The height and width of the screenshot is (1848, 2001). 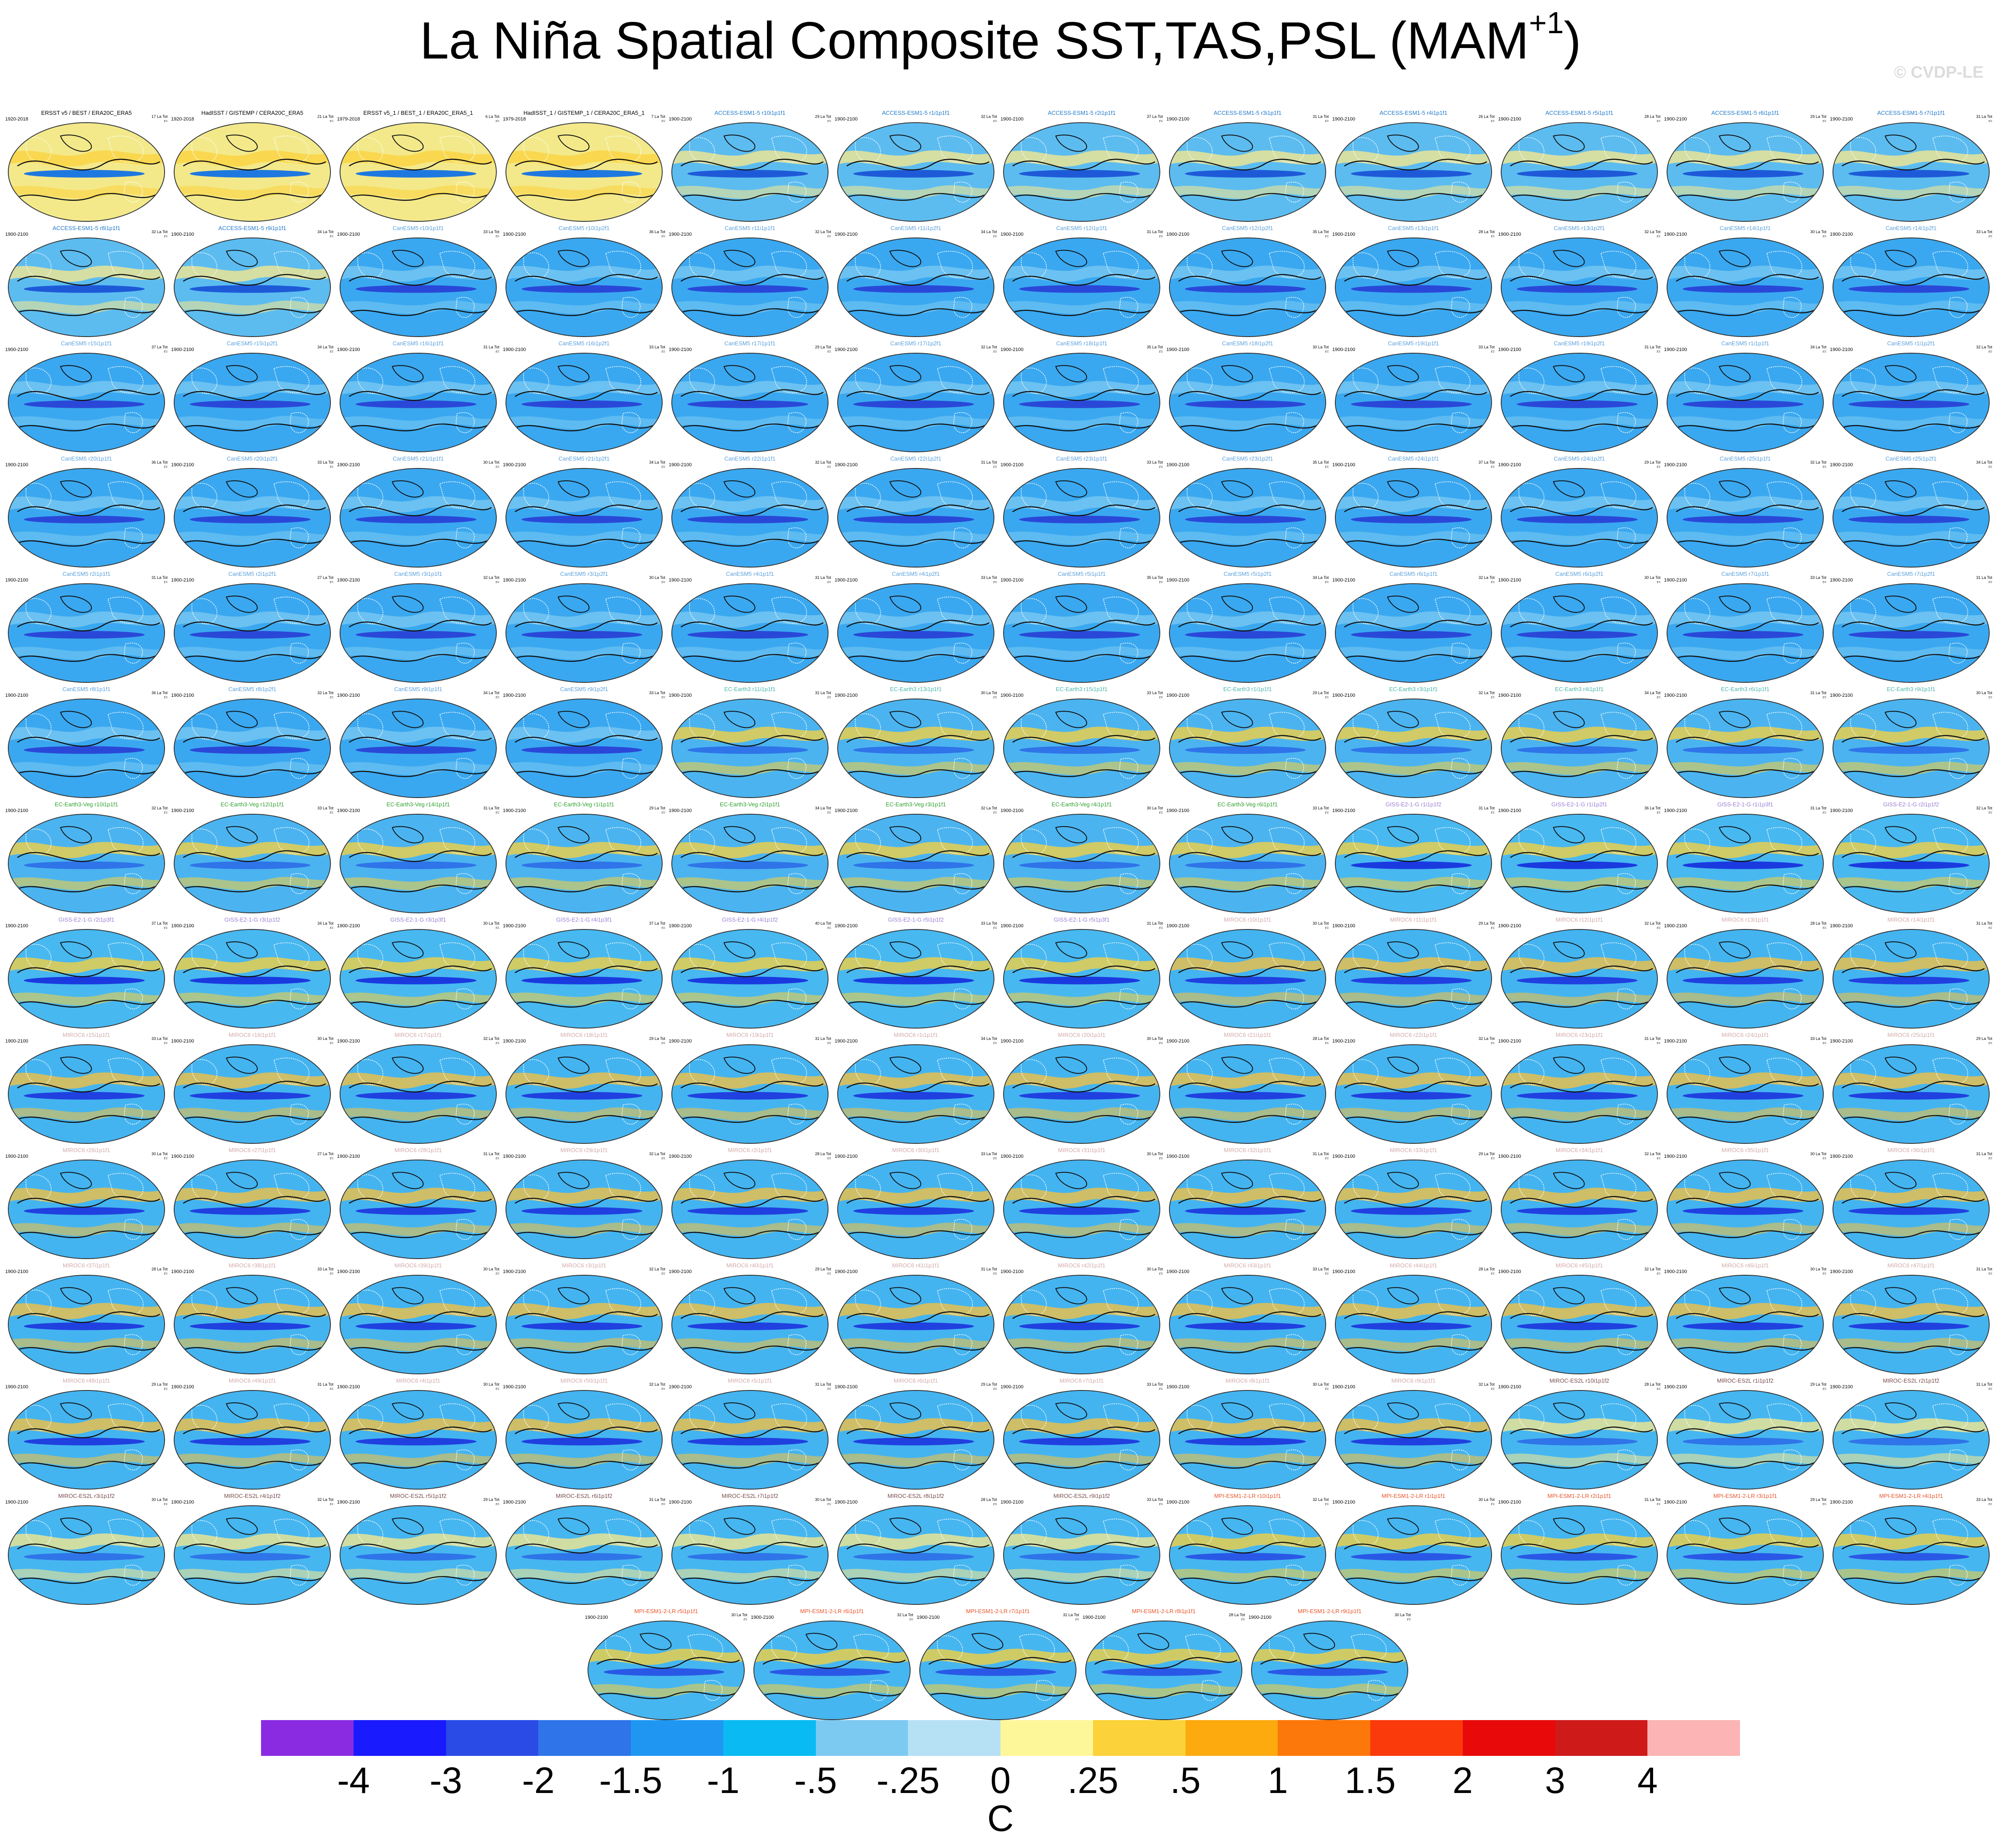 What do you see at coordinates (1248, 1150) in the screenshot?
I see `panel-title: MIROC6 r32i1p1f1` at bounding box center [1248, 1150].